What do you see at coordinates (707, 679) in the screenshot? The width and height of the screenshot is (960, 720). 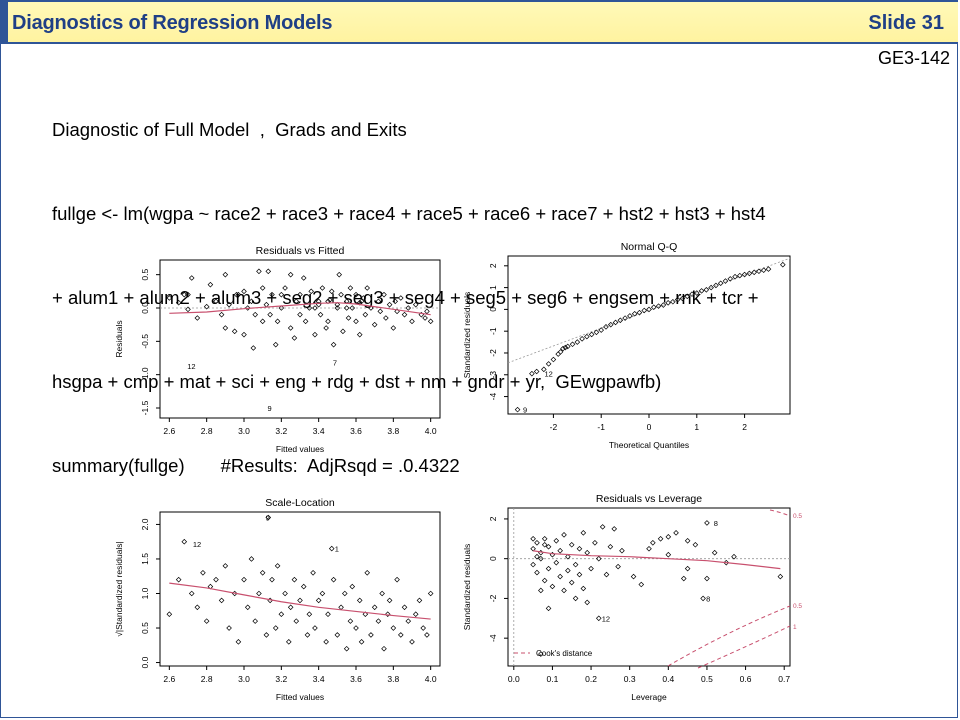 I see `x-tick-label: 0.5` at bounding box center [707, 679].